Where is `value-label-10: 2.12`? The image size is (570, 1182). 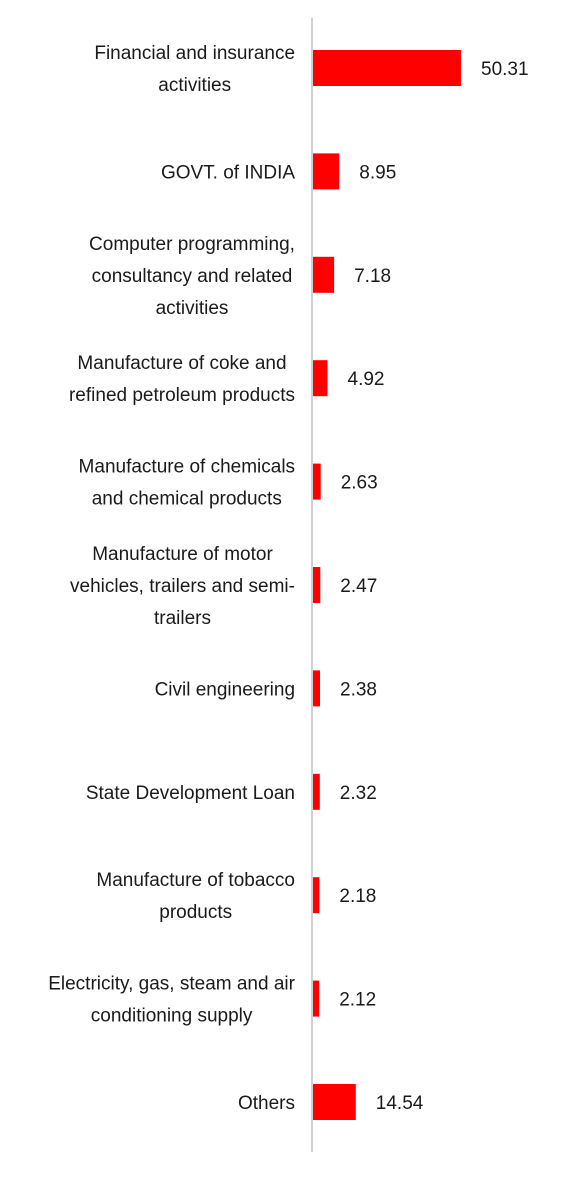
value-label-10: 2.12 is located at coordinates (357, 1000).